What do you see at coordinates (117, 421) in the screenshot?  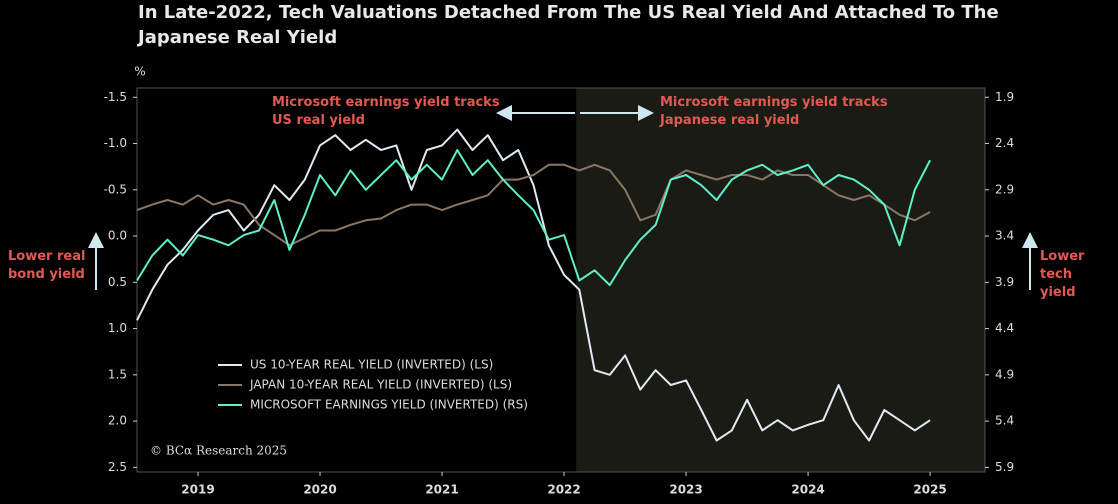 I see `y-tick-label: 2.0` at bounding box center [117, 421].